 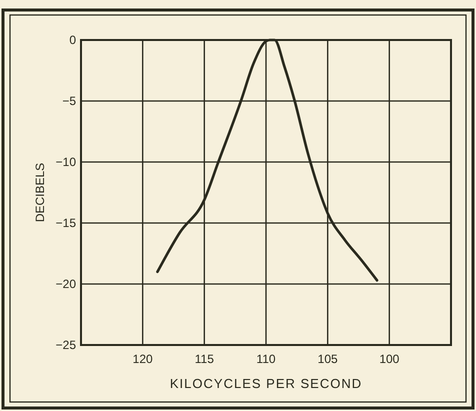 What do you see at coordinates (66, 162) in the screenshot?
I see `y-tick-label: −10` at bounding box center [66, 162].